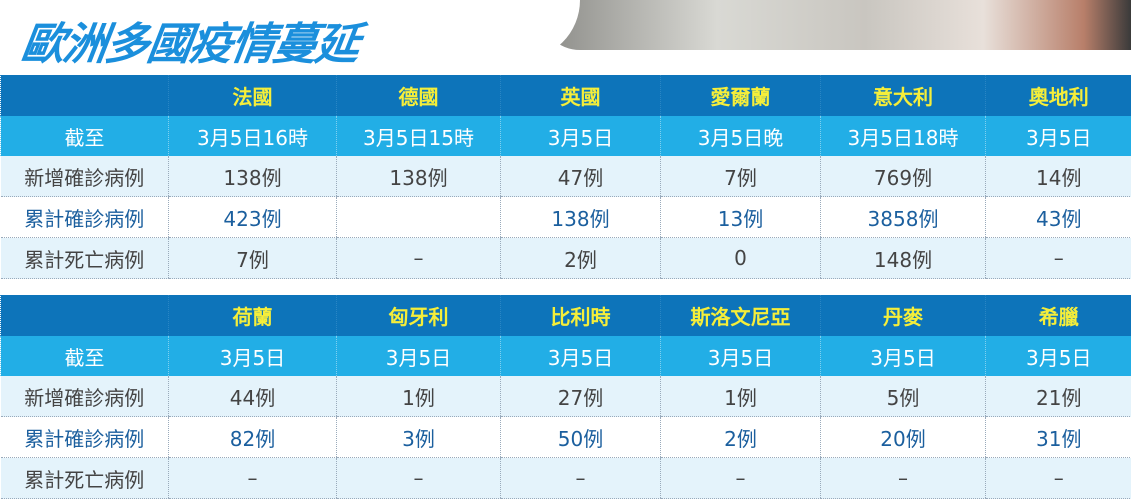  I want to click on country-header-row: 法國 德國 英國 愛爾蘭 意大利 奧地利, so click(565, 95).